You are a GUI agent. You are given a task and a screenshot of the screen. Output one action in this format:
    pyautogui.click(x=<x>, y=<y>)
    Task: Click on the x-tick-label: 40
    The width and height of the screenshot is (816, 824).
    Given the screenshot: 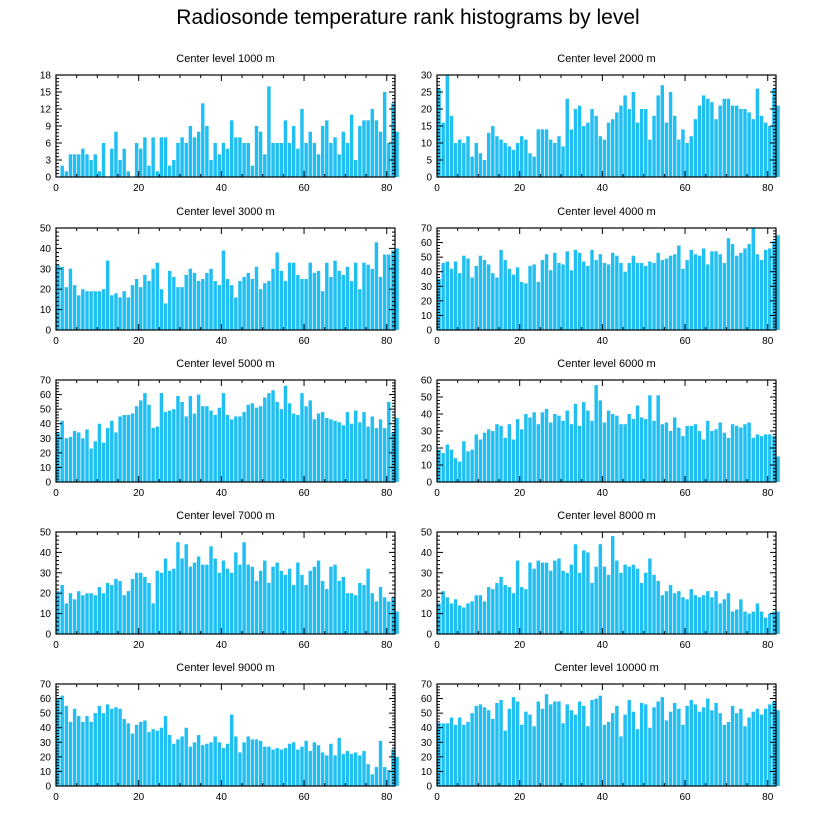 What is the action you would take?
    pyautogui.click(x=222, y=797)
    